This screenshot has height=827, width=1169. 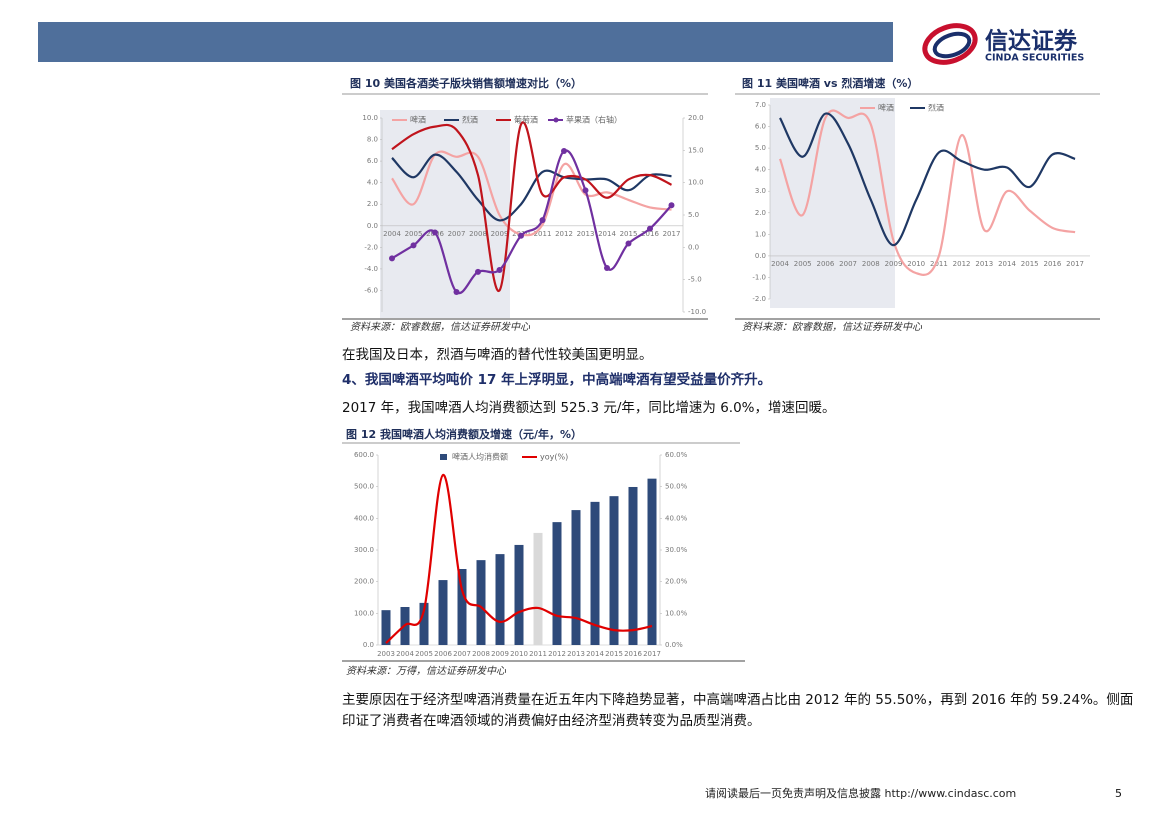 What do you see at coordinates (557, 380) in the screenshot?
I see `section-heading: 4、我国啤酒平均吨价 17 年上浮明显，中高端啤酒有望受益量价齐升。` at bounding box center [557, 380].